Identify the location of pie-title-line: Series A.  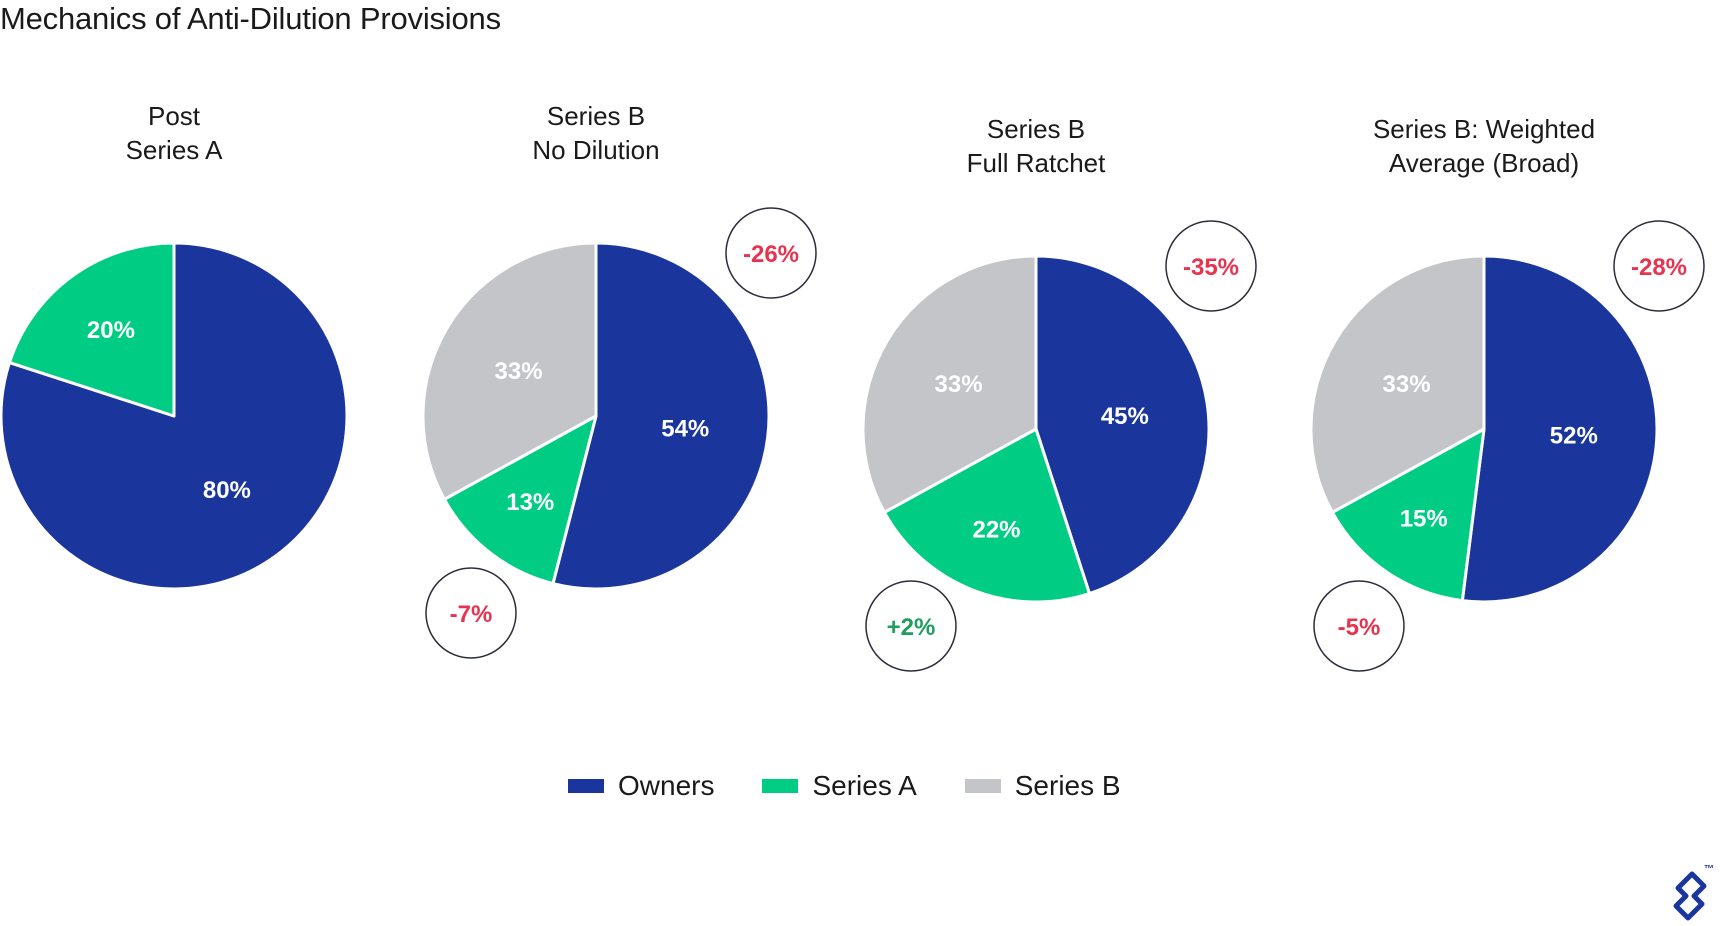
(174, 150).